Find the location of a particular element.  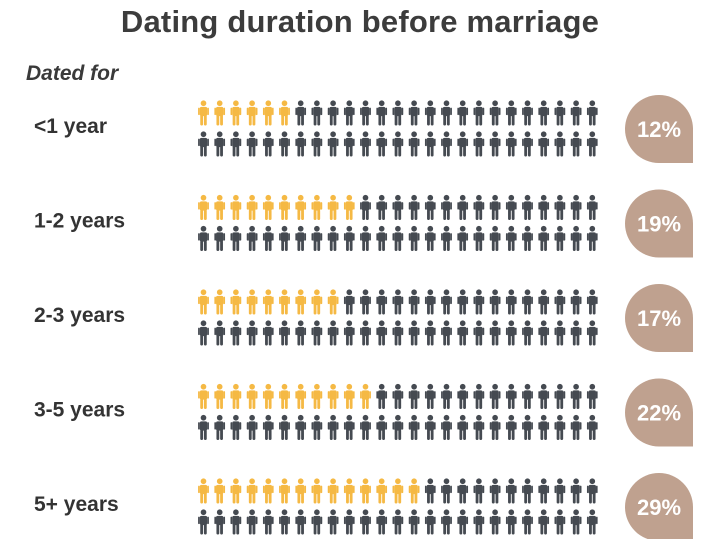

chart-title: Dating duration before marriage is located at coordinates (360, 21).